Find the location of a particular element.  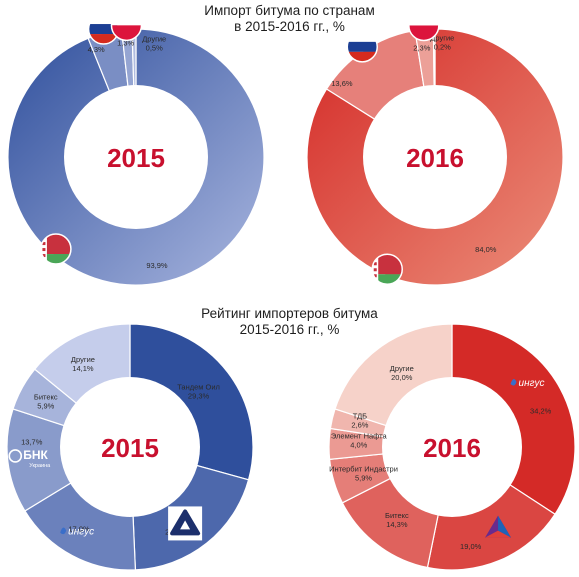

slice-label: 19,0% is located at coordinates (471, 546).